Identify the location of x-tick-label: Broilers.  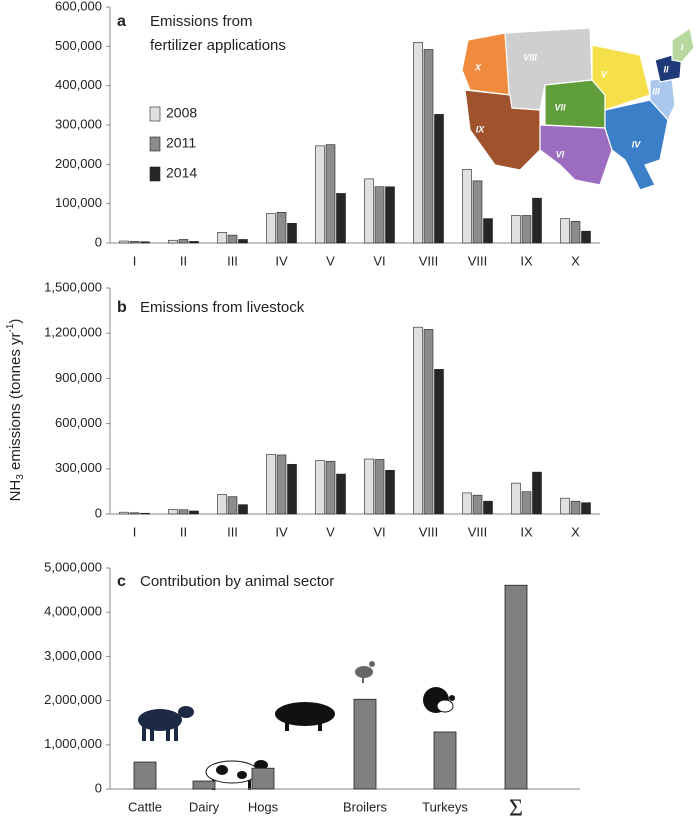
(365, 806).